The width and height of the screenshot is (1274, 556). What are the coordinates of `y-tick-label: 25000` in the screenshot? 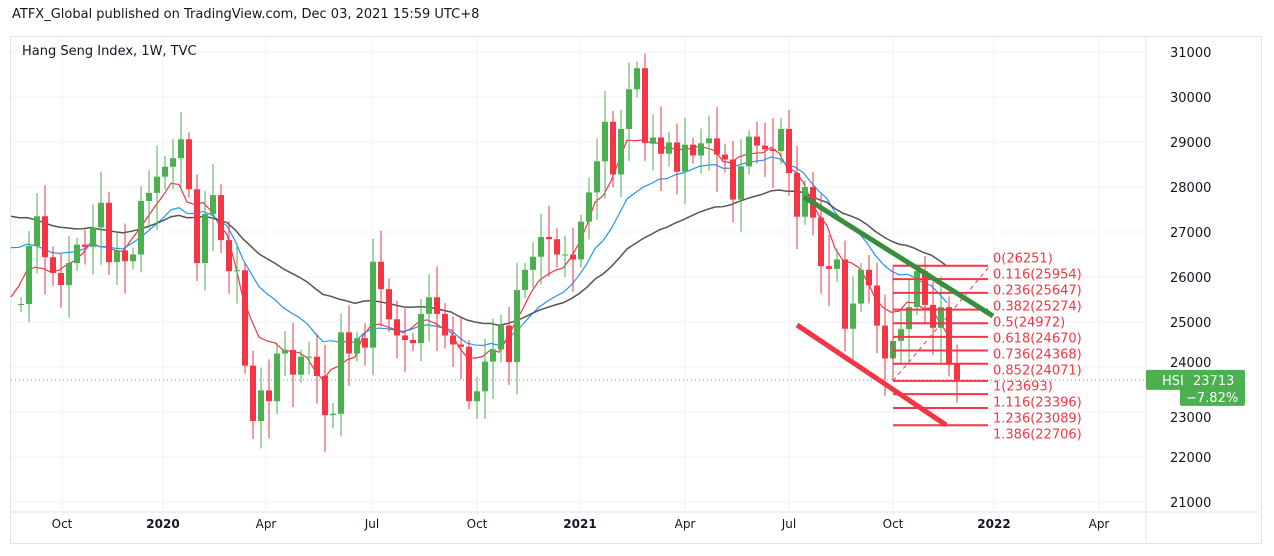 It's located at (1190, 323).